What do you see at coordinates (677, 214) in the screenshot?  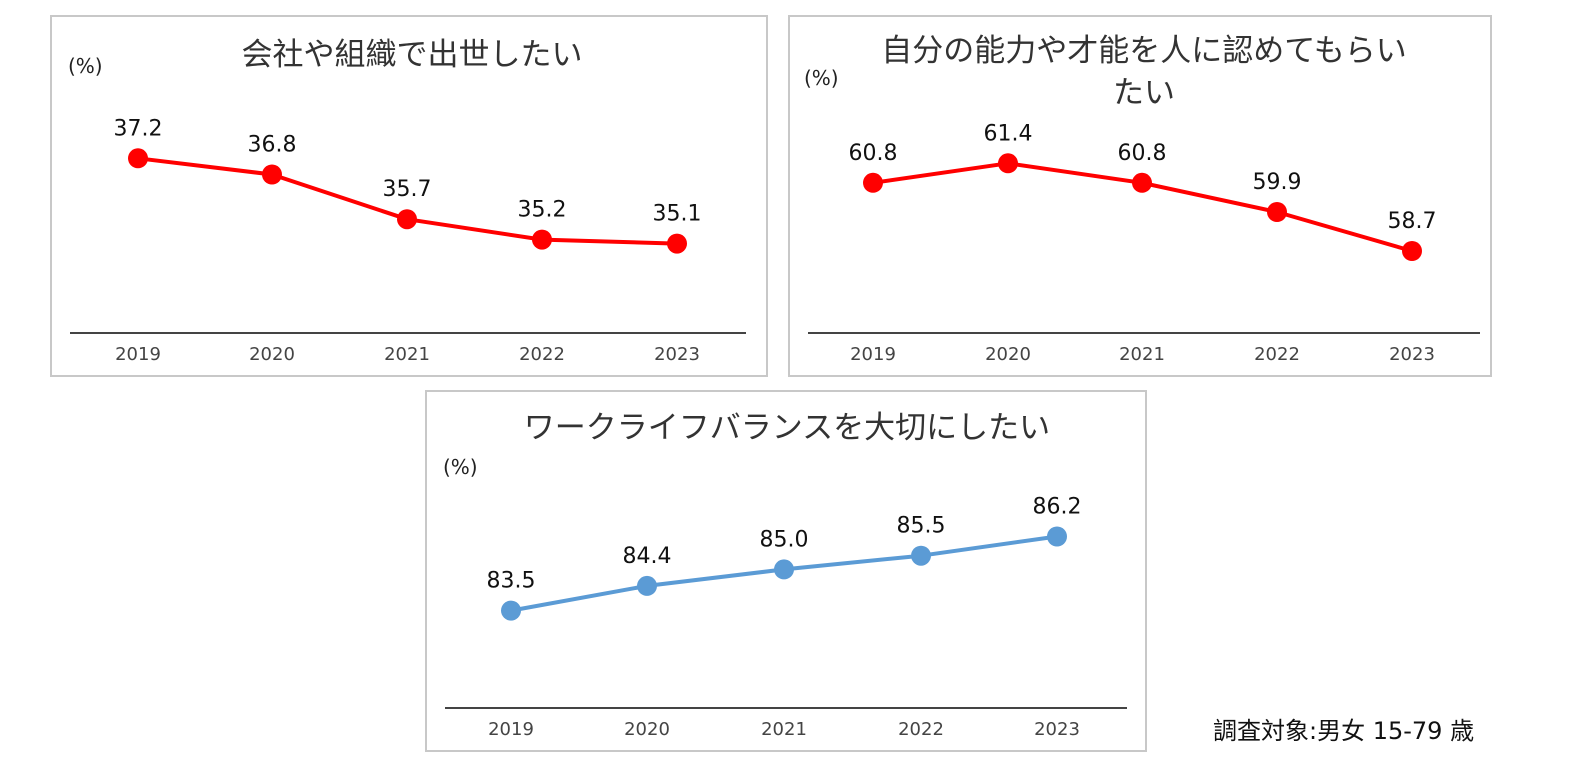 I see `data-label-2023: 35.1` at bounding box center [677, 214].